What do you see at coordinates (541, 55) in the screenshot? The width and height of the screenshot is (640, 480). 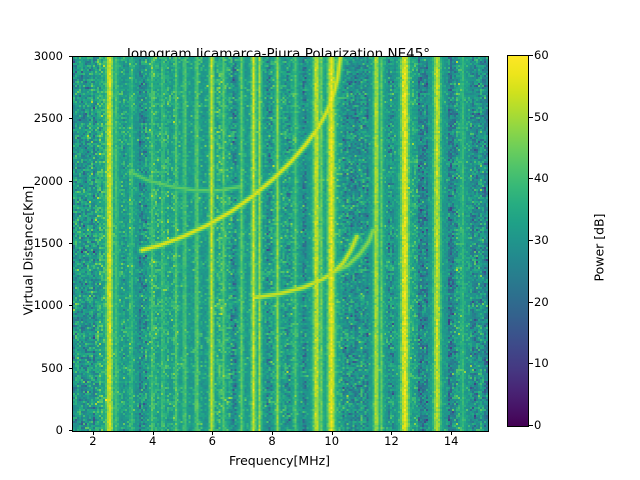 I see `colorbar-tick-label: 60` at bounding box center [541, 55].